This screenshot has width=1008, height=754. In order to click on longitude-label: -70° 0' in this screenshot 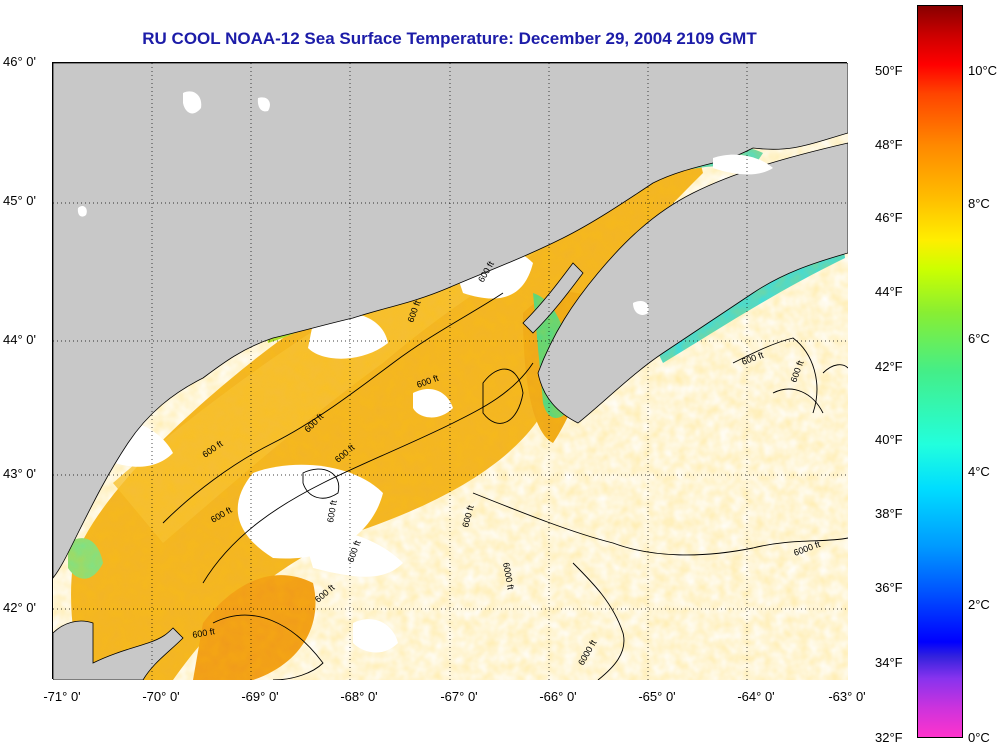, I will do `click(161, 696)`.